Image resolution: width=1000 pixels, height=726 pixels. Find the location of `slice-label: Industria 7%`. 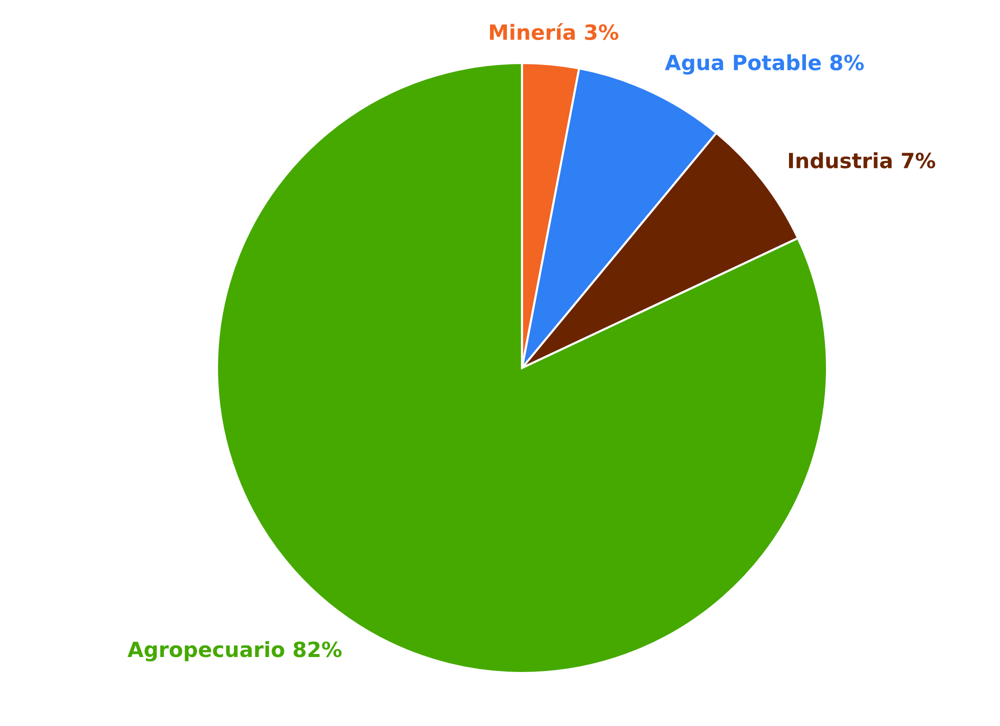

slice-label: Industria 7% is located at coordinates (862, 160).